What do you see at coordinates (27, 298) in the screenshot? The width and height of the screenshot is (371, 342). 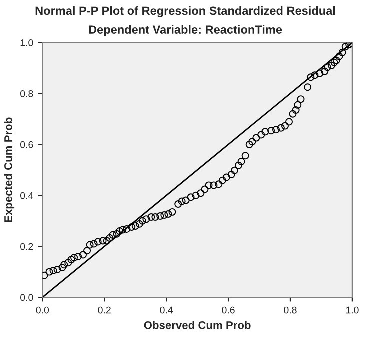 I see `y-tick-label: 0.0` at bounding box center [27, 298].